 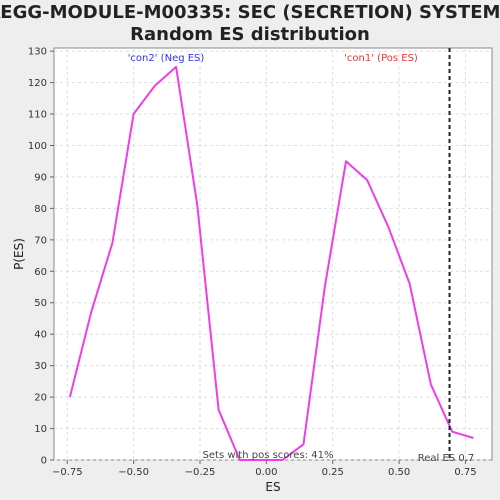 I want to click on x-tick-label: 0.50, so click(x=399, y=472).